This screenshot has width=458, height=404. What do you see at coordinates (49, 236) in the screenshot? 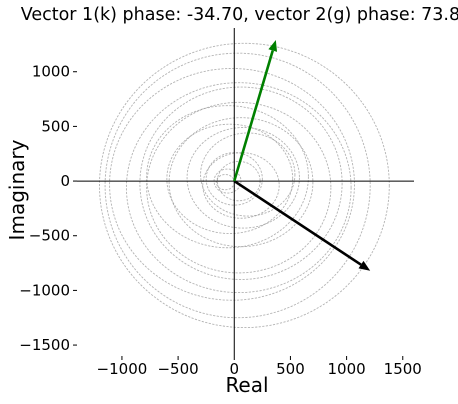
I see `y-tick-label: −500` at bounding box center [49, 236].